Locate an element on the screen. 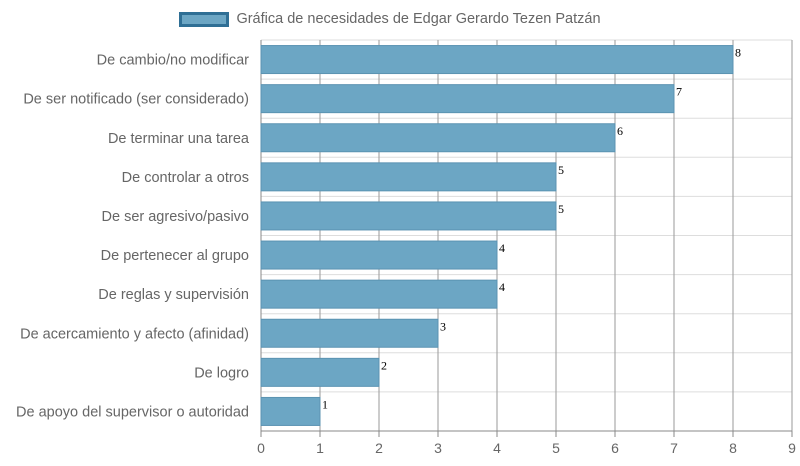 Image resolution: width=800 pixels, height=466 pixels. category-label: De controlar a otros is located at coordinates (185, 178).